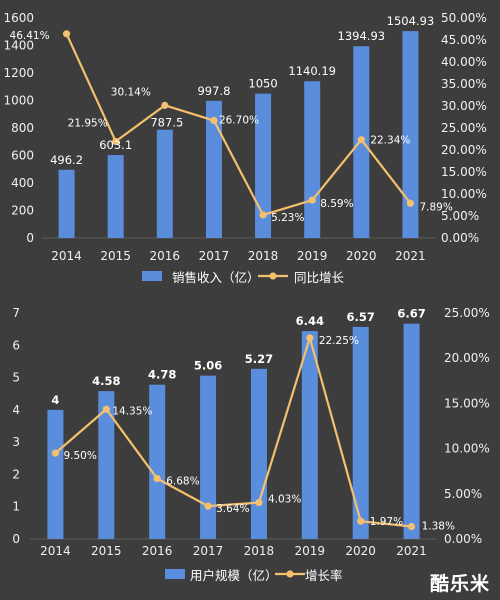 The image size is (500, 600). I want to click on x-axis-tick-label: 2021, so click(410, 256).